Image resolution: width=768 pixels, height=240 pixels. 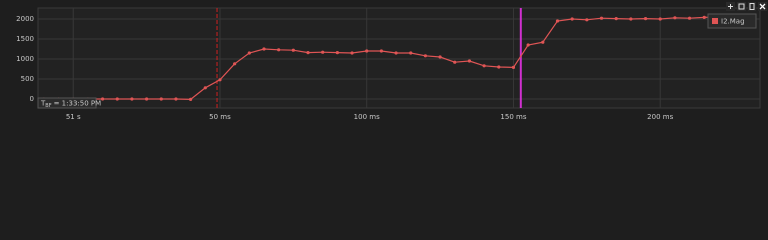 I want to click on annotation: TBF = 1:33:50 PM, so click(x=69, y=103).